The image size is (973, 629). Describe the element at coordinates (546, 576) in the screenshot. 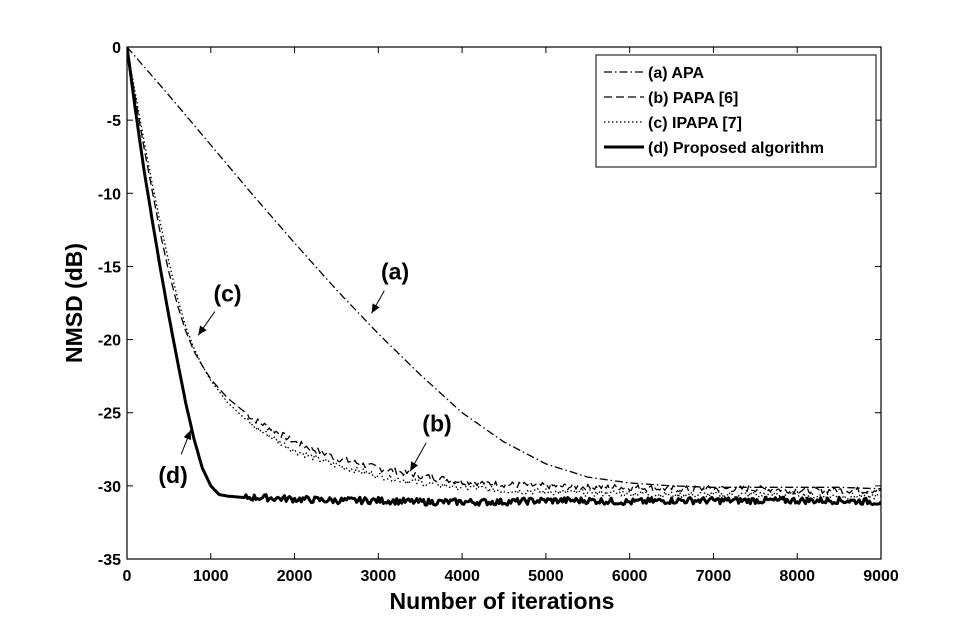

I see `x-tick-label: 5000` at that location.